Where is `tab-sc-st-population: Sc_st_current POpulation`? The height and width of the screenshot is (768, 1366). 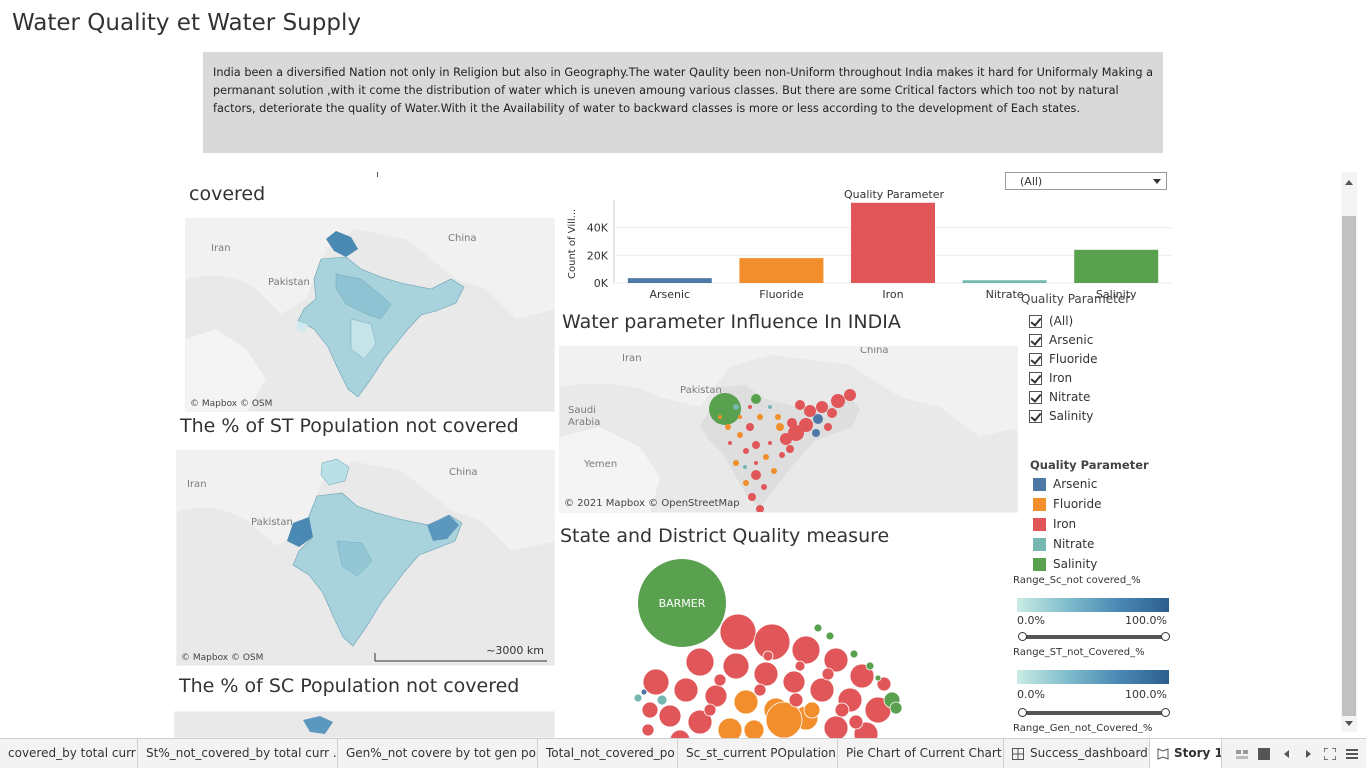 tab-sc-st-population: Sc_st_current POpulation is located at coordinates (758, 753).